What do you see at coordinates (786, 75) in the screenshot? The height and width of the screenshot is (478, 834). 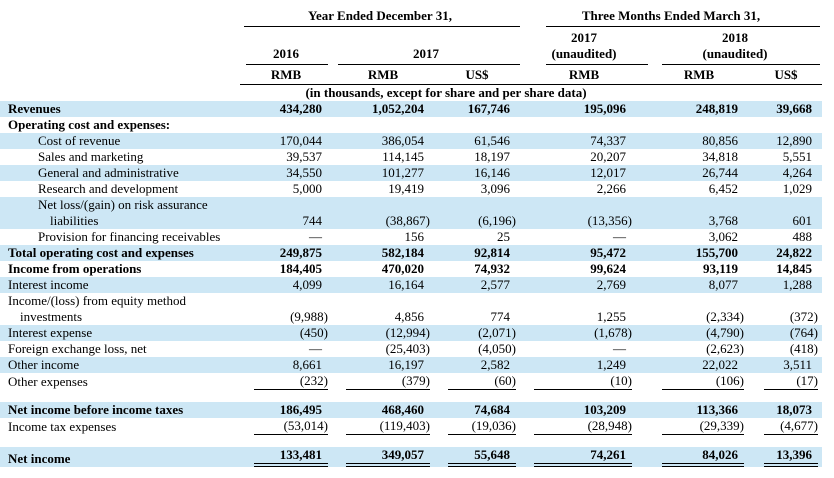 I see `currency-header: US$` at bounding box center [786, 75].